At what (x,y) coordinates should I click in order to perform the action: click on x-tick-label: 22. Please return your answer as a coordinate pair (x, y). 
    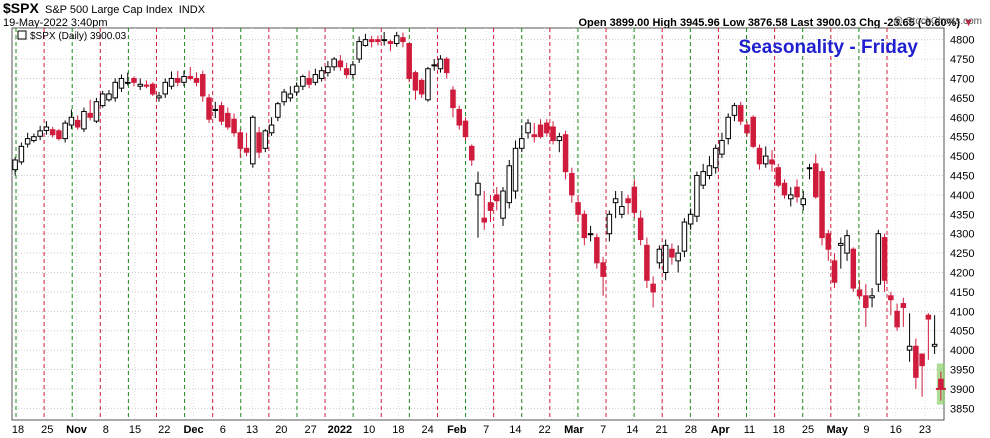
    Looking at the image, I should click on (545, 430).